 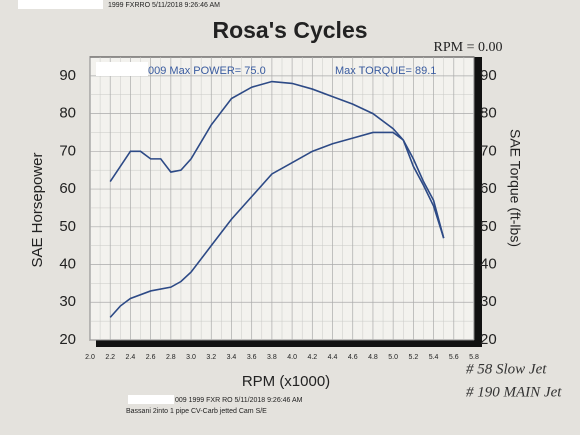 I want to click on x-tick-label: 3.6, so click(x=252, y=357).